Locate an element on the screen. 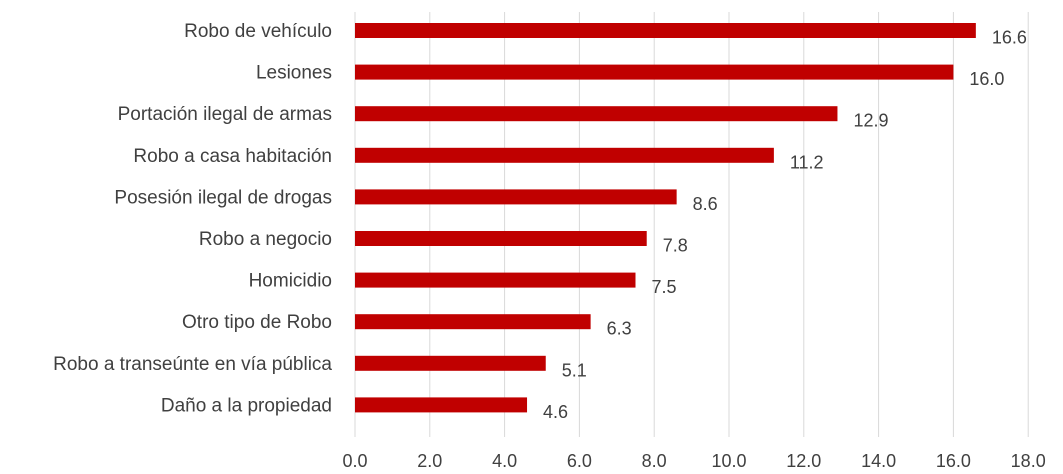 The width and height of the screenshot is (1063, 474). x-tick-label: 18.0 is located at coordinates (1028, 460).